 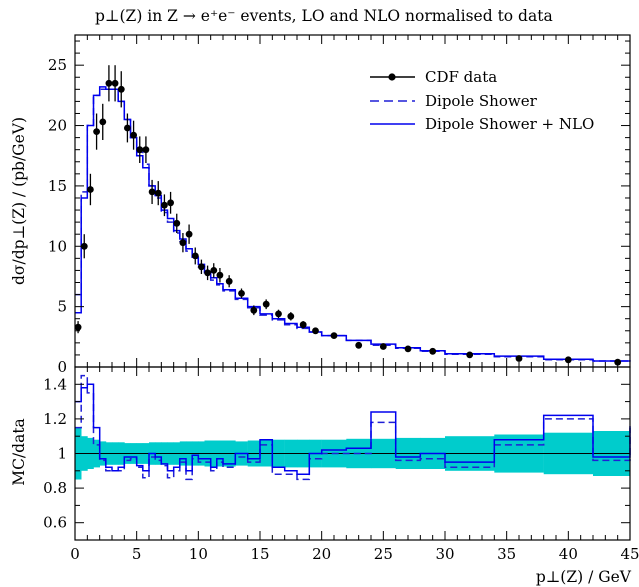 What do you see at coordinates (321, 554) in the screenshot?
I see `x-tick-label: 20` at bounding box center [321, 554].